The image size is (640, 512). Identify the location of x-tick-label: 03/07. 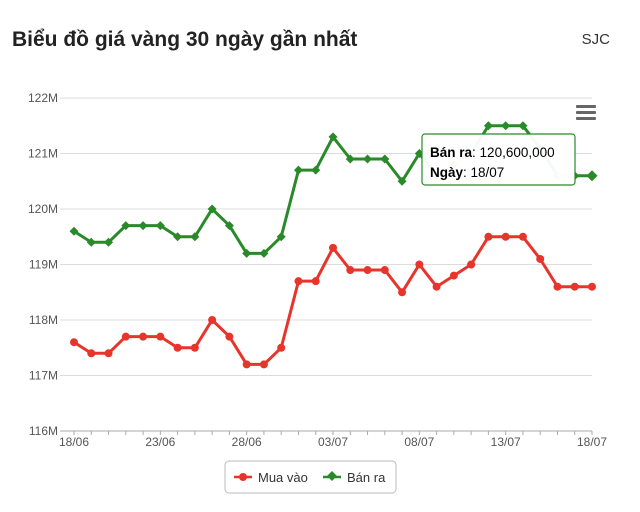
(333, 442).